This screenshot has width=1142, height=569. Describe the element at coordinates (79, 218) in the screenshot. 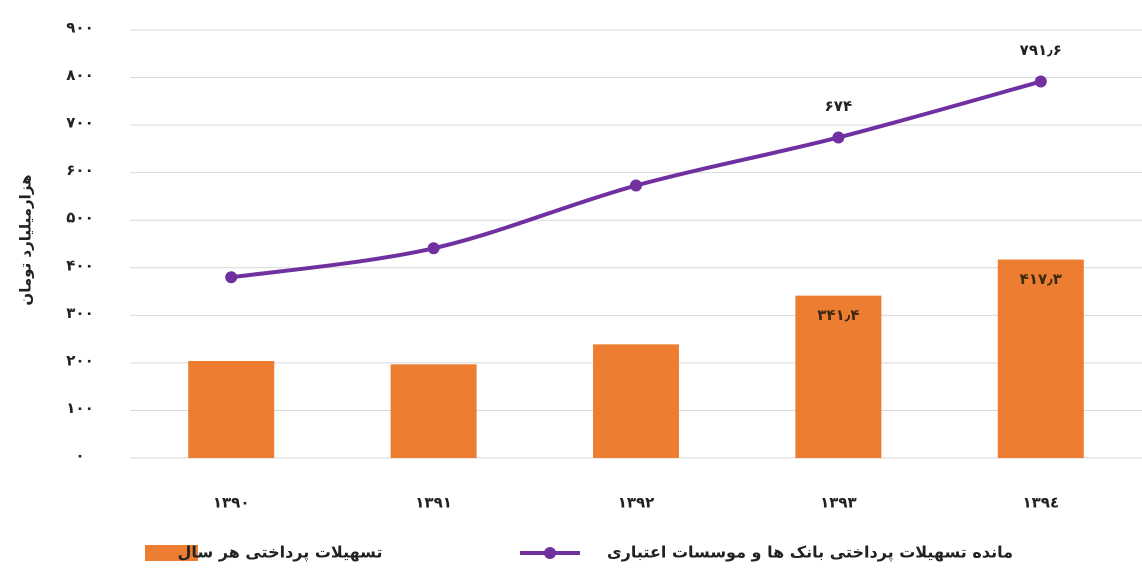

I see `y-tick-label: ۵۰۰` at that location.